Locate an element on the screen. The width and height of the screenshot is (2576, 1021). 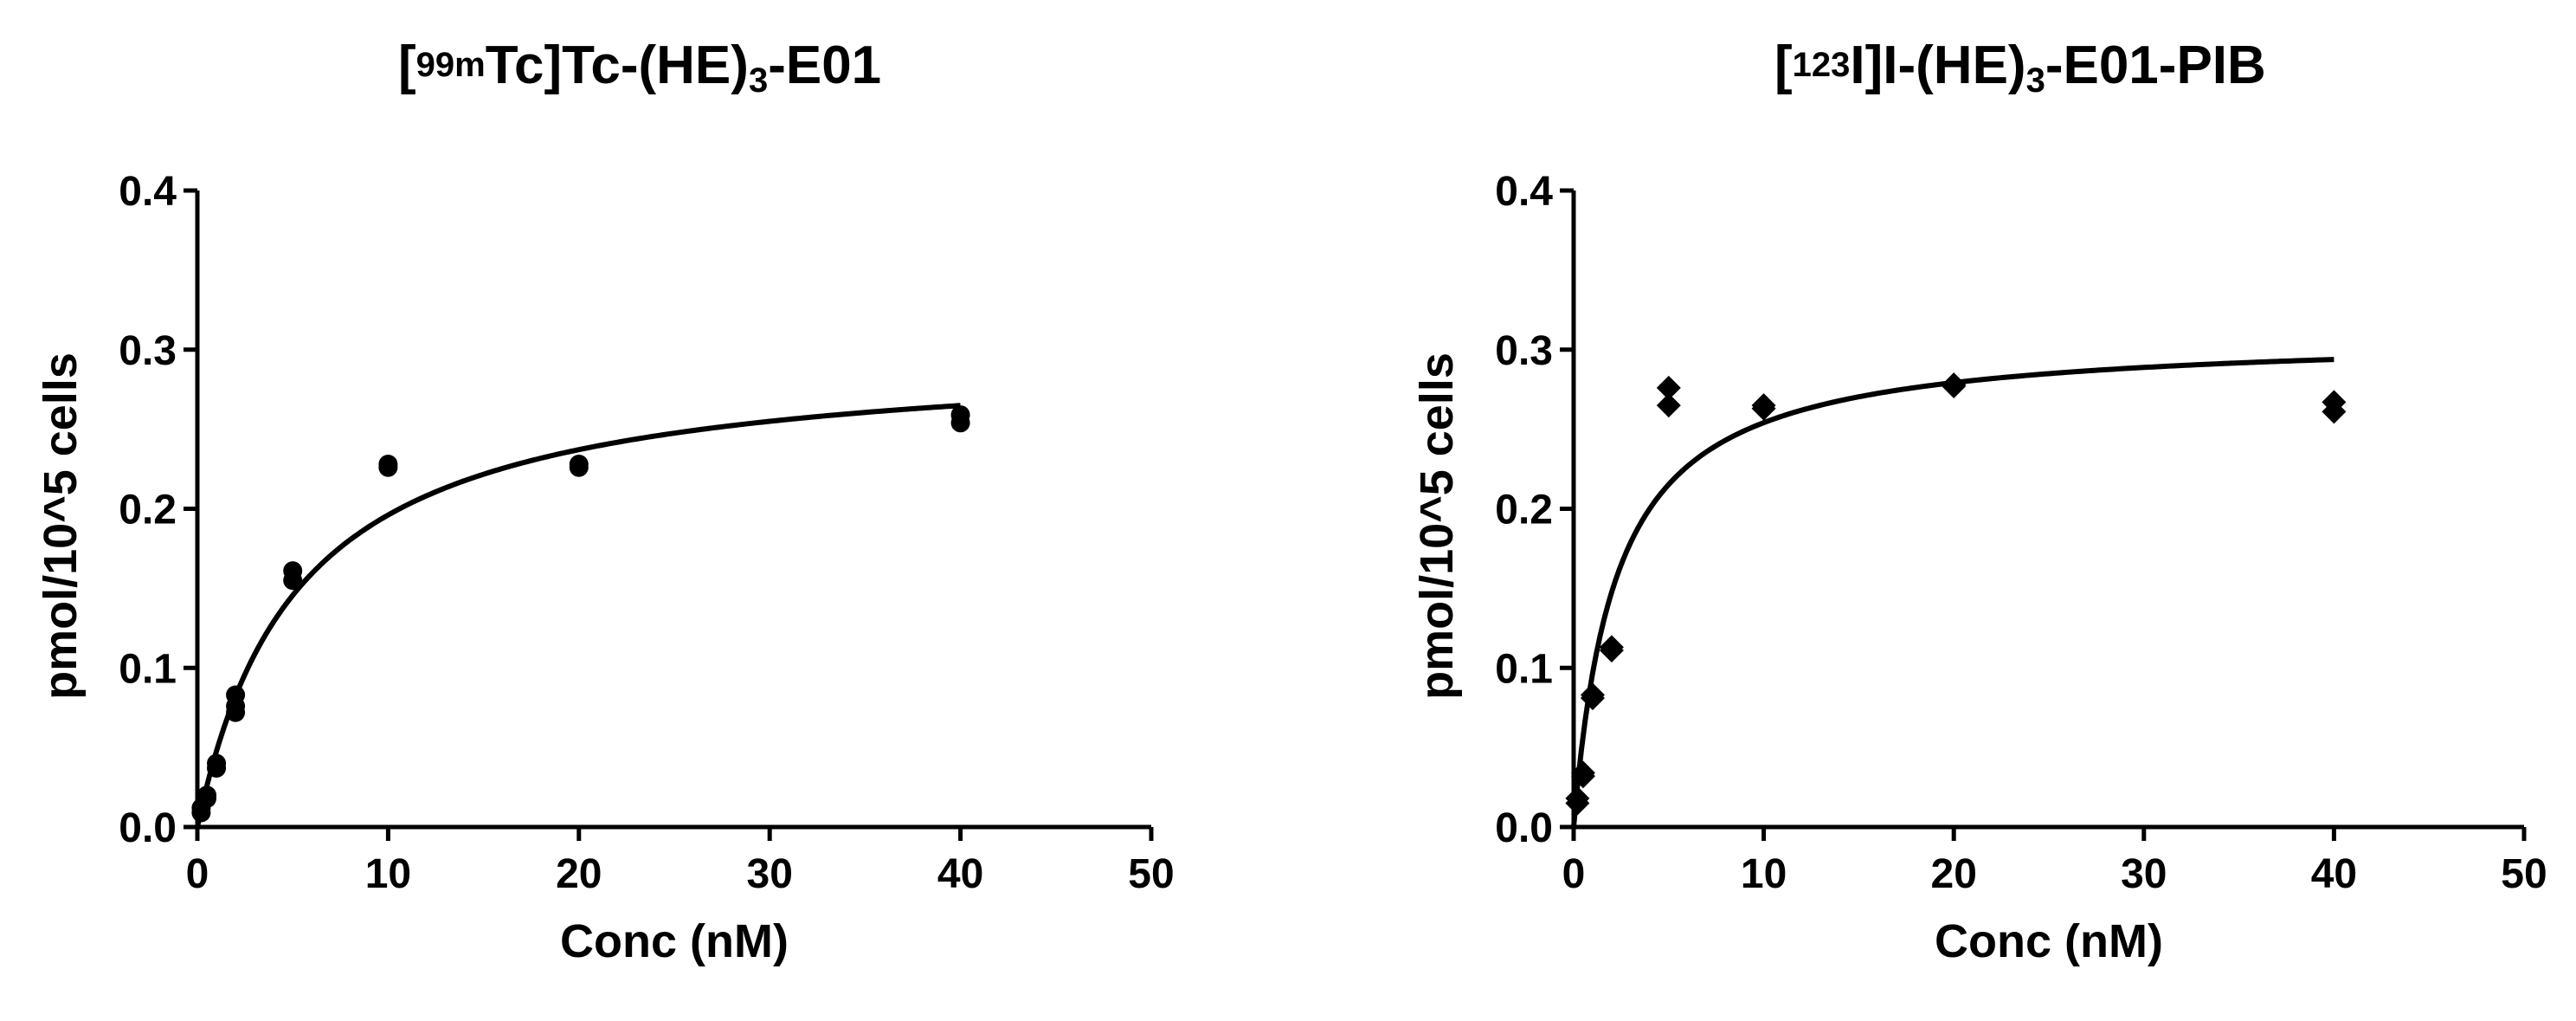
title-suffix: -E01 is located at coordinates (825, 65).